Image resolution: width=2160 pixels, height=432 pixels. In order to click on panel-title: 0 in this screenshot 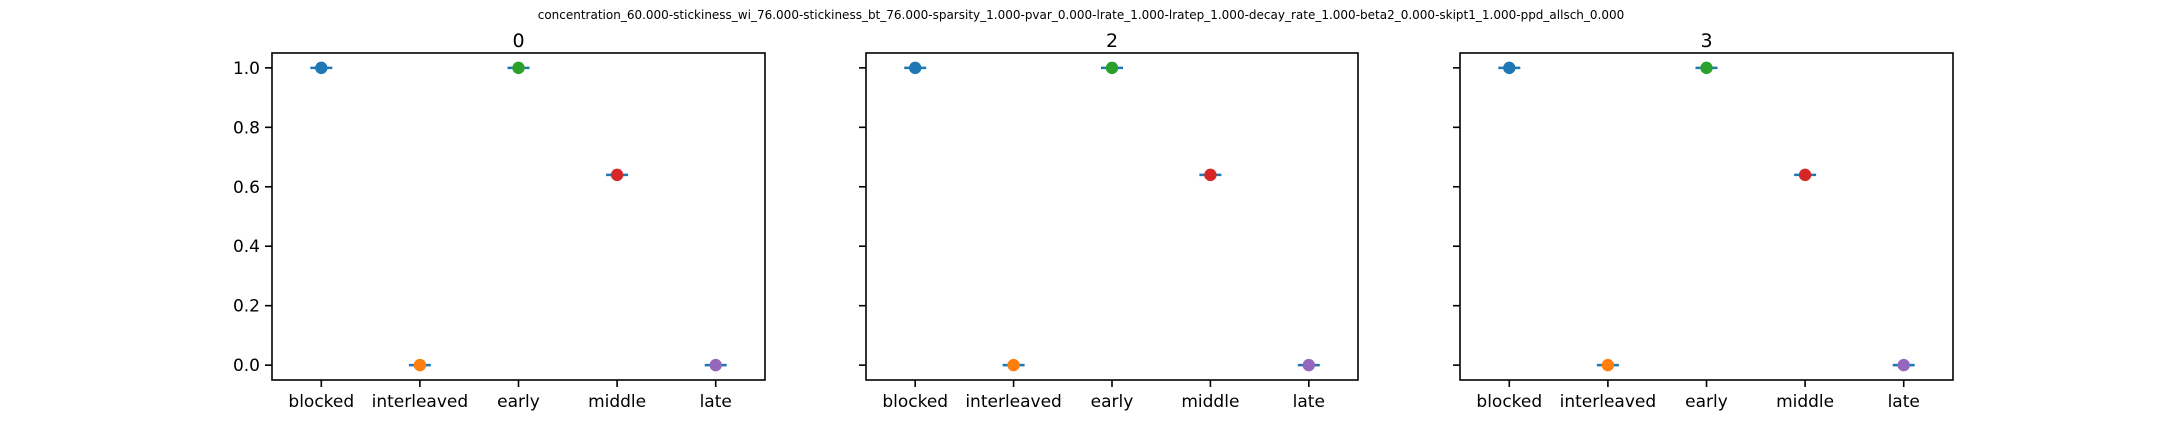, I will do `click(518, 41)`.